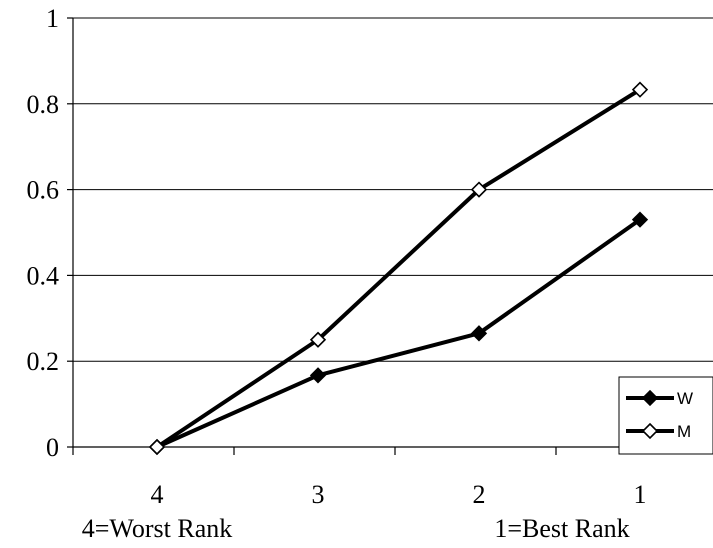  What do you see at coordinates (685, 398) in the screenshot?
I see `legend-label-W: W` at bounding box center [685, 398].